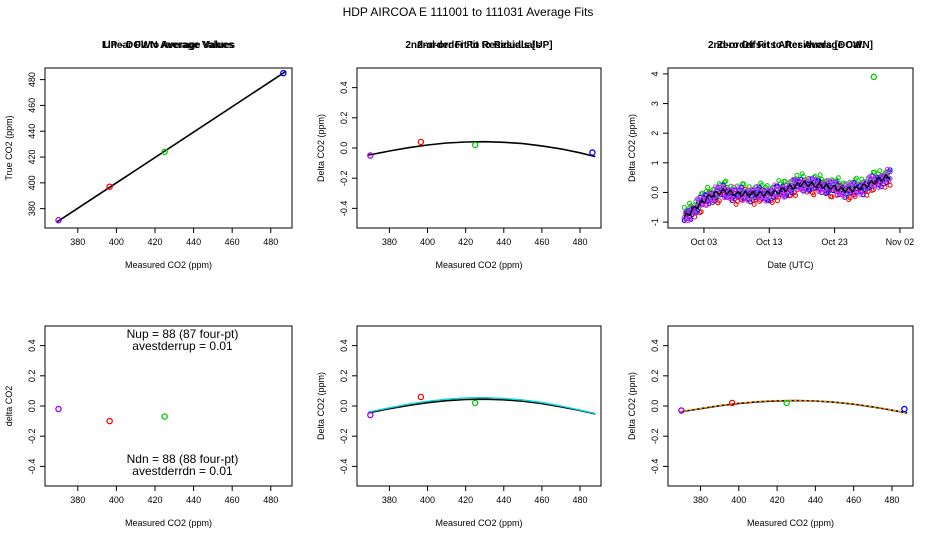 The height and width of the screenshot is (540, 936). I want to click on x-axis-label: Date (UTC), so click(790, 265).